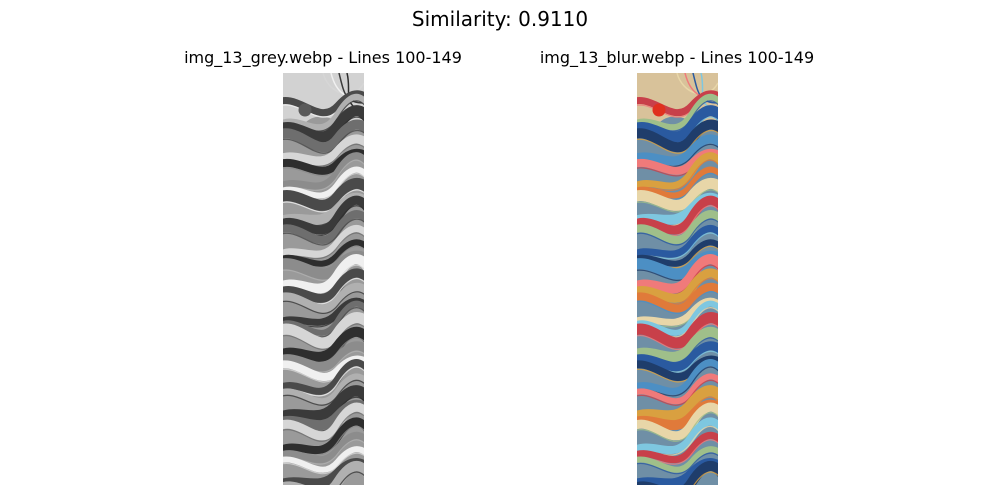  Describe the element at coordinates (500, 19) in the screenshot. I see `figure-title: Similarity: 0.9110` at that location.